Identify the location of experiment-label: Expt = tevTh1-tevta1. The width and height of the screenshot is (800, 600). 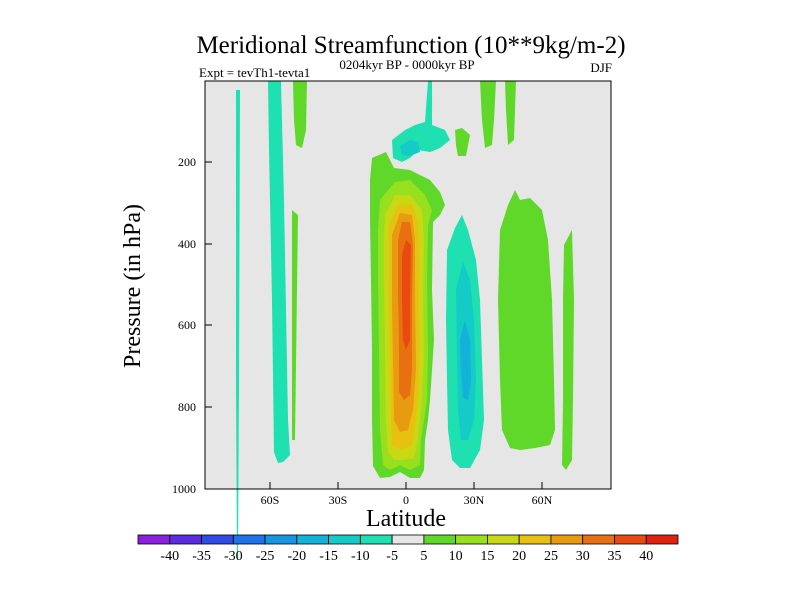
(254, 72).